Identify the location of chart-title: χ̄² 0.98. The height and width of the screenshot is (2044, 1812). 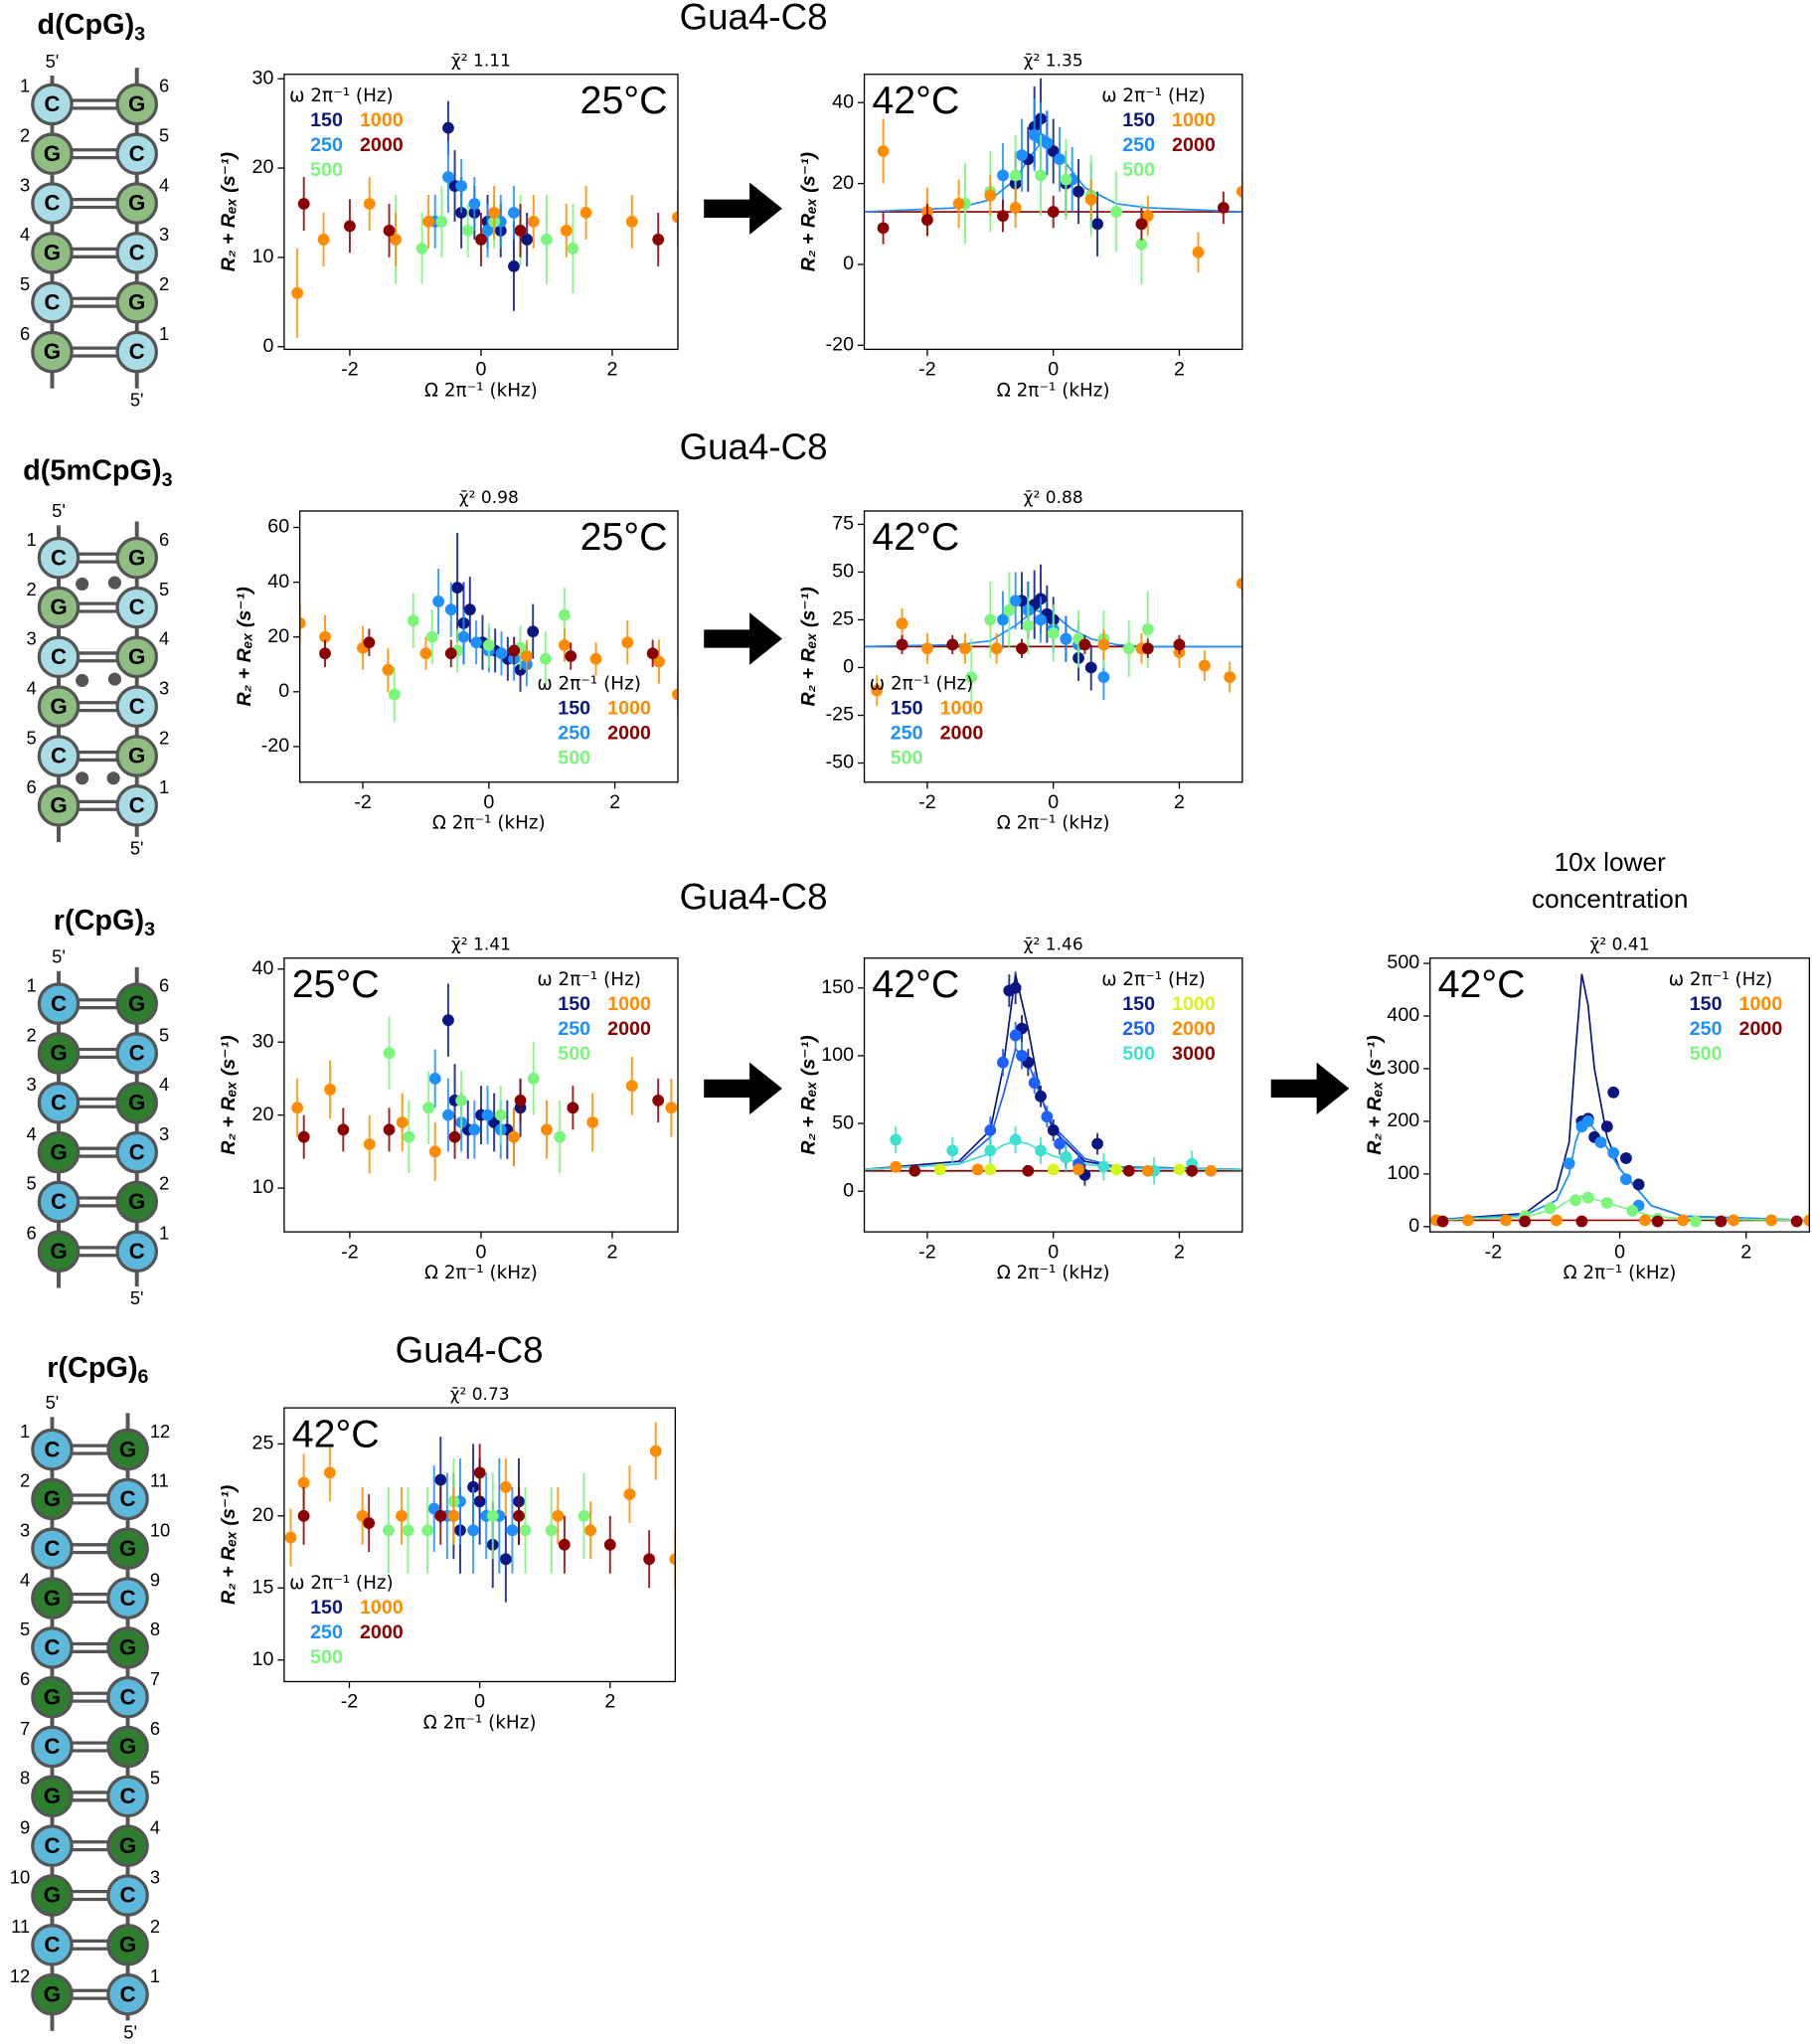
(489, 498).